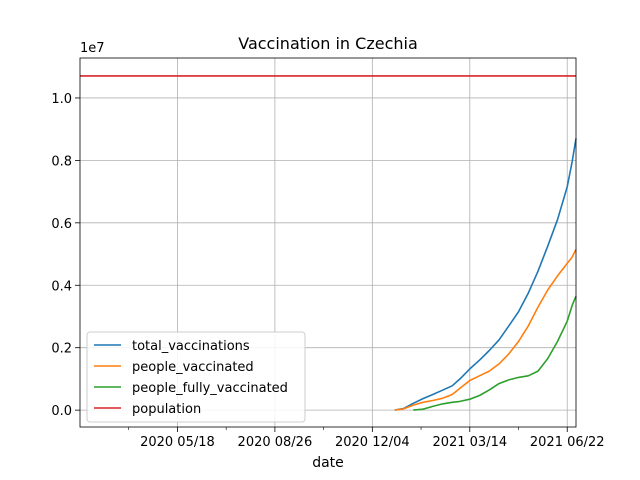 The image size is (640, 480). Describe the element at coordinates (61, 99) in the screenshot. I see `y-tick-label: 1.0` at that location.